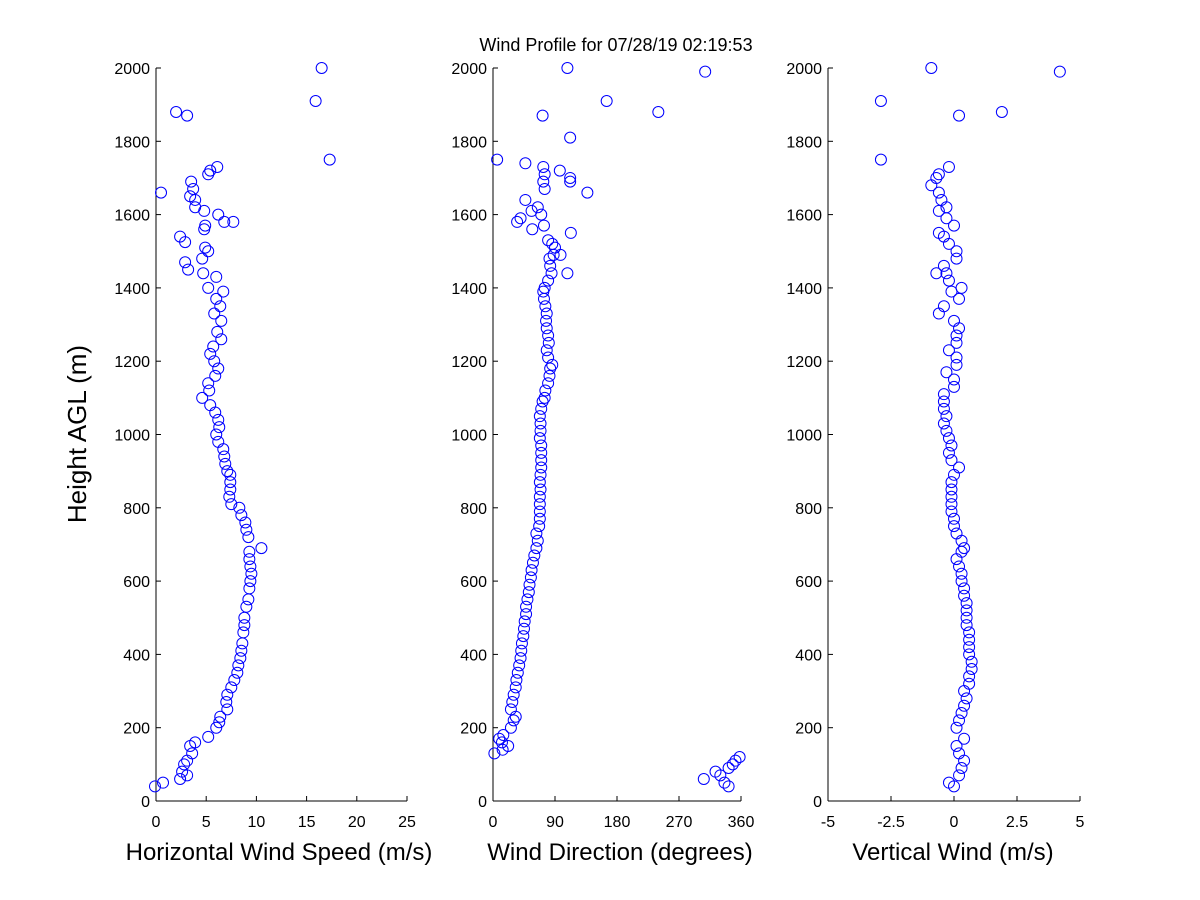  What do you see at coordinates (679, 822) in the screenshot?
I see `x-tick-label: 270` at bounding box center [679, 822].